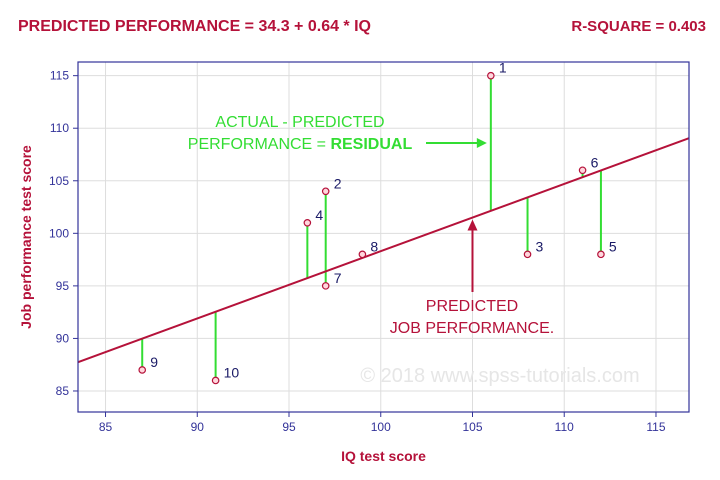 The height and width of the screenshot is (480, 720). I want to click on y-tick-label: 100, so click(59, 233).